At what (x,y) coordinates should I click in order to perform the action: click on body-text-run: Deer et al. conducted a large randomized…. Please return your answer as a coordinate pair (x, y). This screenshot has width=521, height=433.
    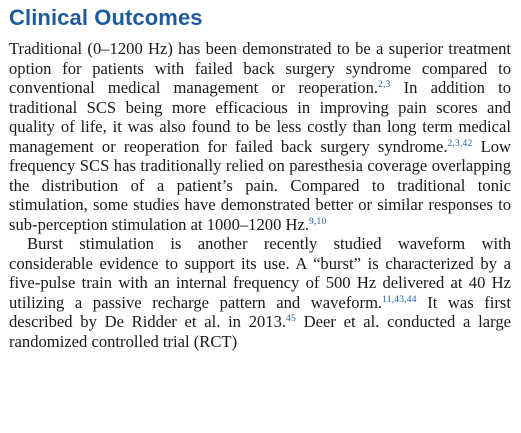
    Looking at the image, I should click on (260, 331).